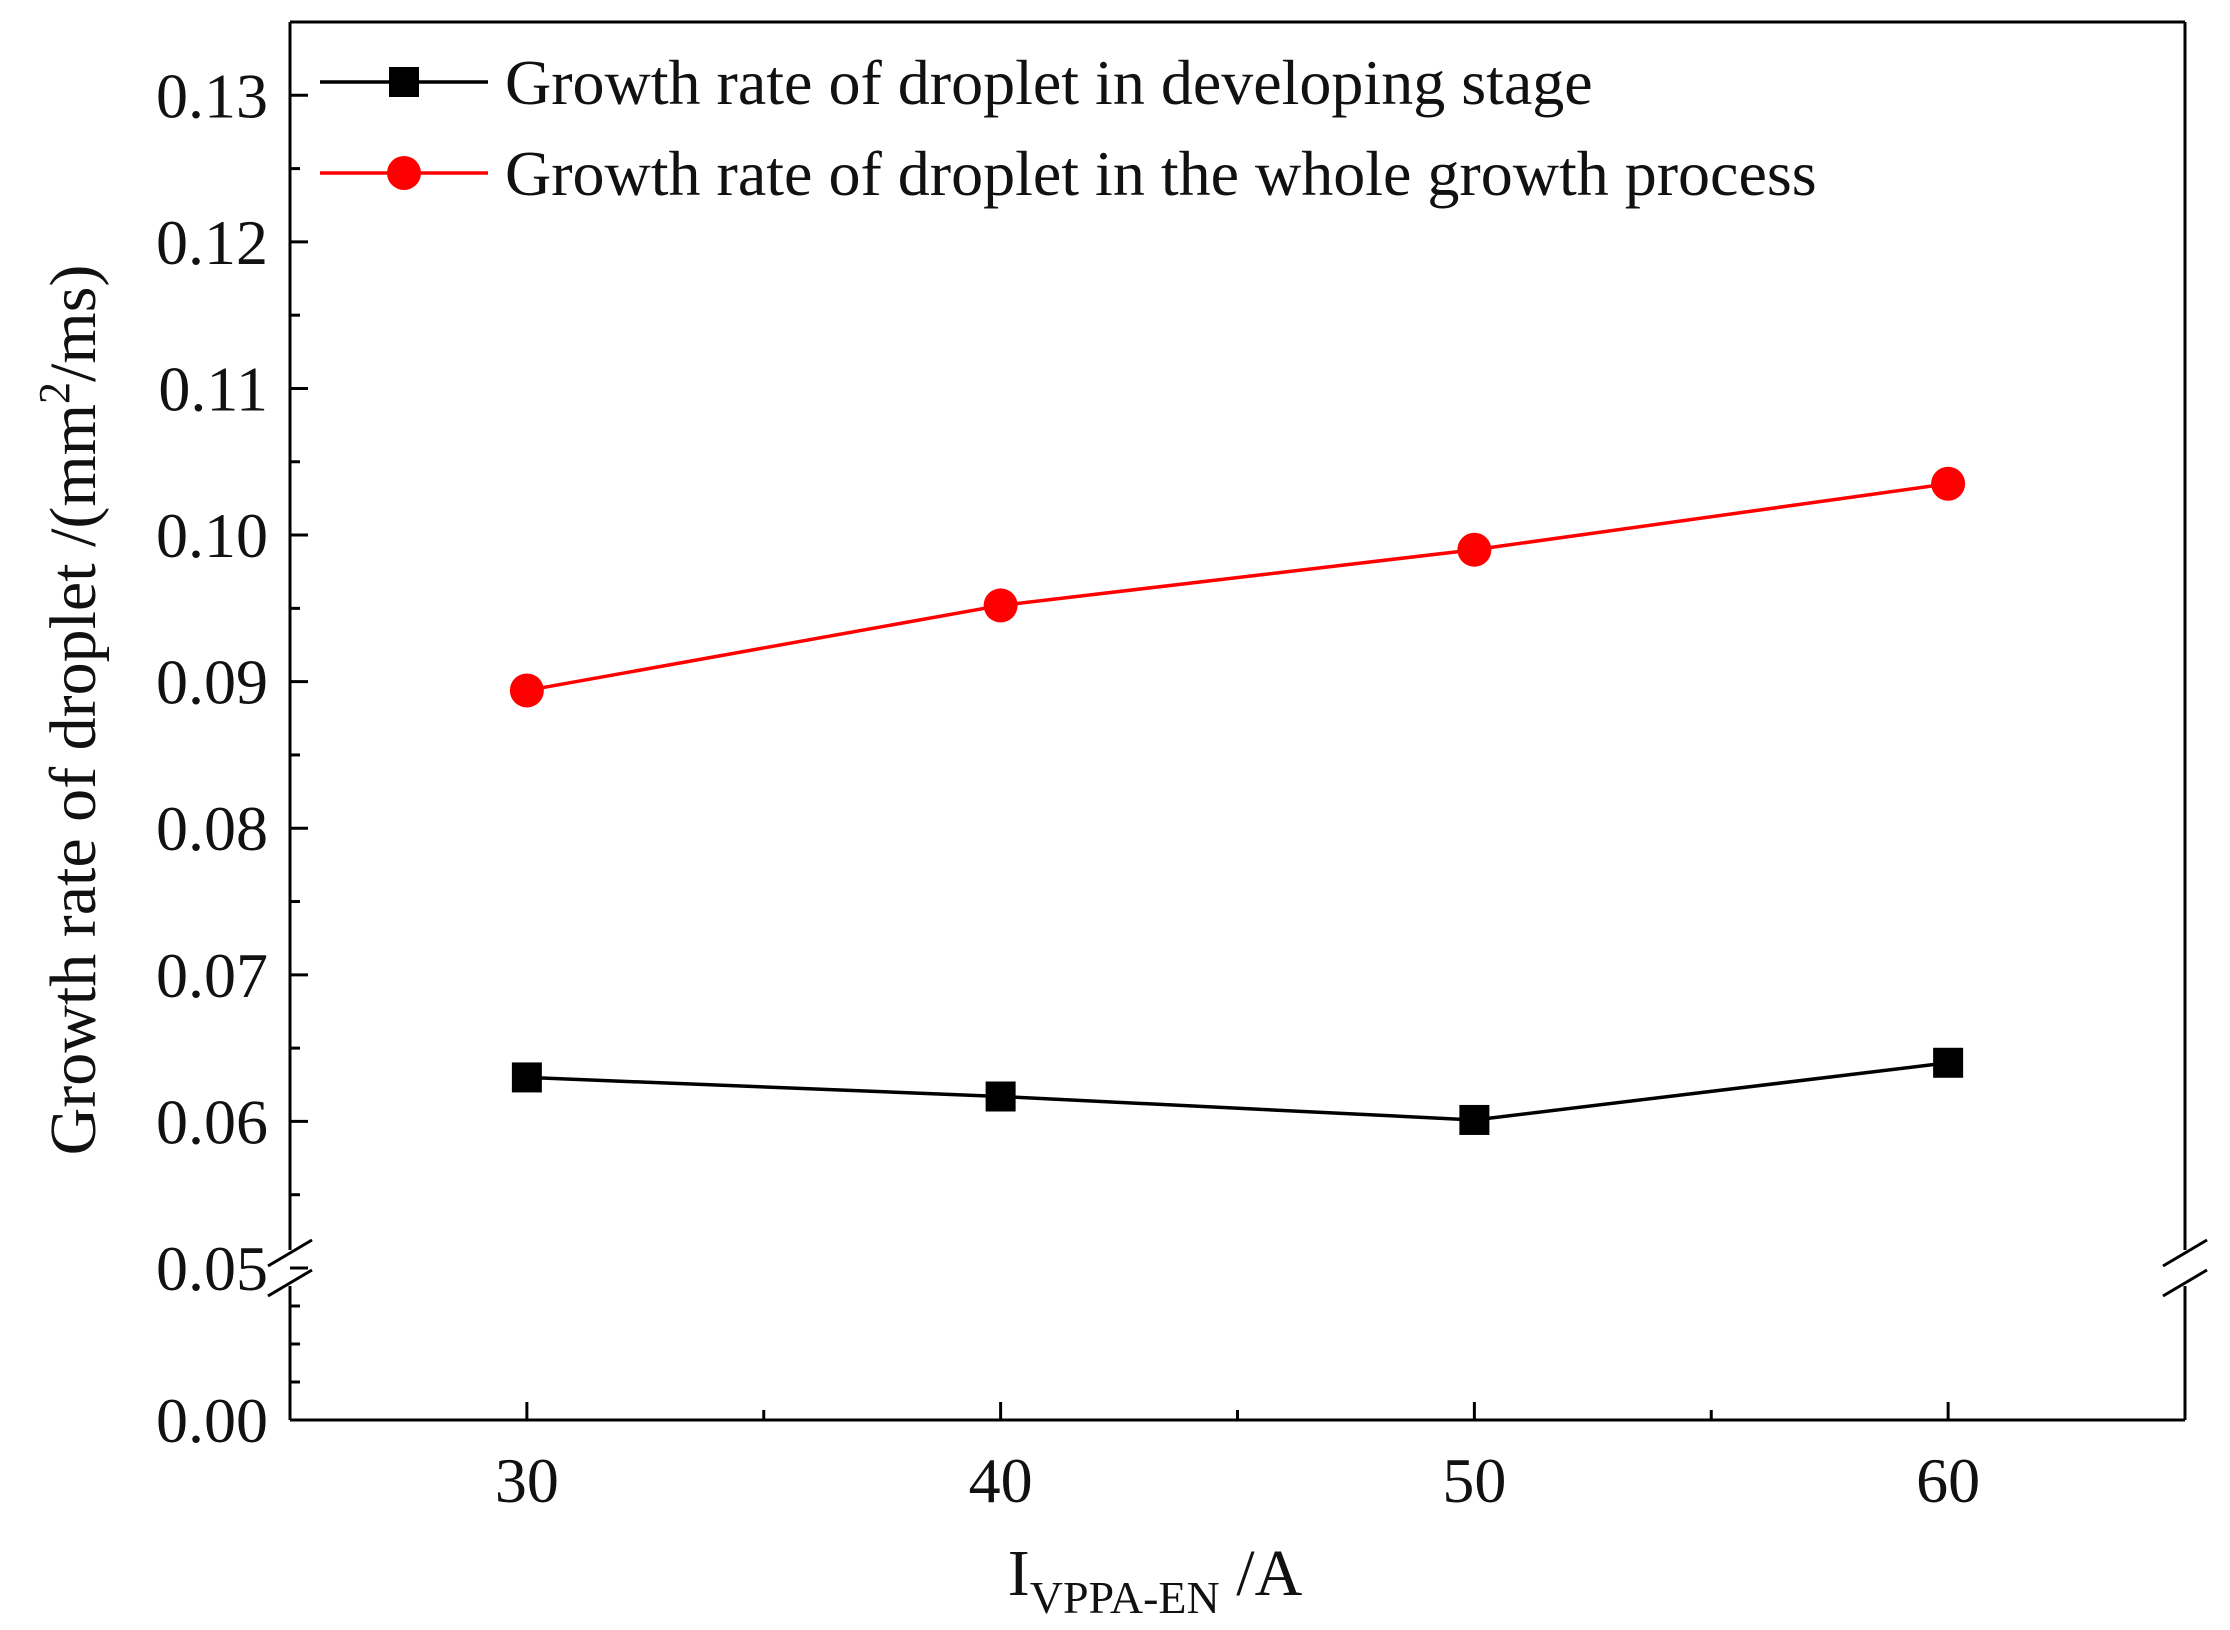 The width and height of the screenshot is (2230, 1630). I want to click on y-tick-label: 0.12, so click(212, 242).